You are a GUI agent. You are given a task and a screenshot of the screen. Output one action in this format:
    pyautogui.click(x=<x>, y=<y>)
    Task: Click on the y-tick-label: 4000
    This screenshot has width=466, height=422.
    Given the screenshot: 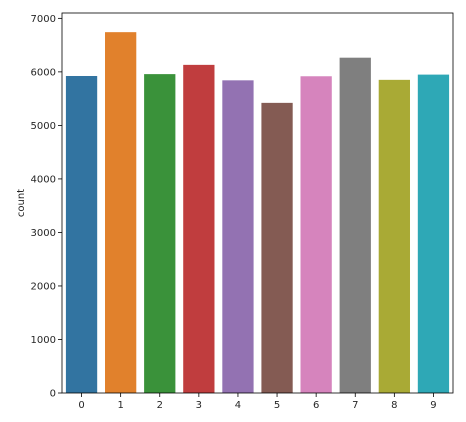 What is the action you would take?
    pyautogui.click(x=43, y=179)
    